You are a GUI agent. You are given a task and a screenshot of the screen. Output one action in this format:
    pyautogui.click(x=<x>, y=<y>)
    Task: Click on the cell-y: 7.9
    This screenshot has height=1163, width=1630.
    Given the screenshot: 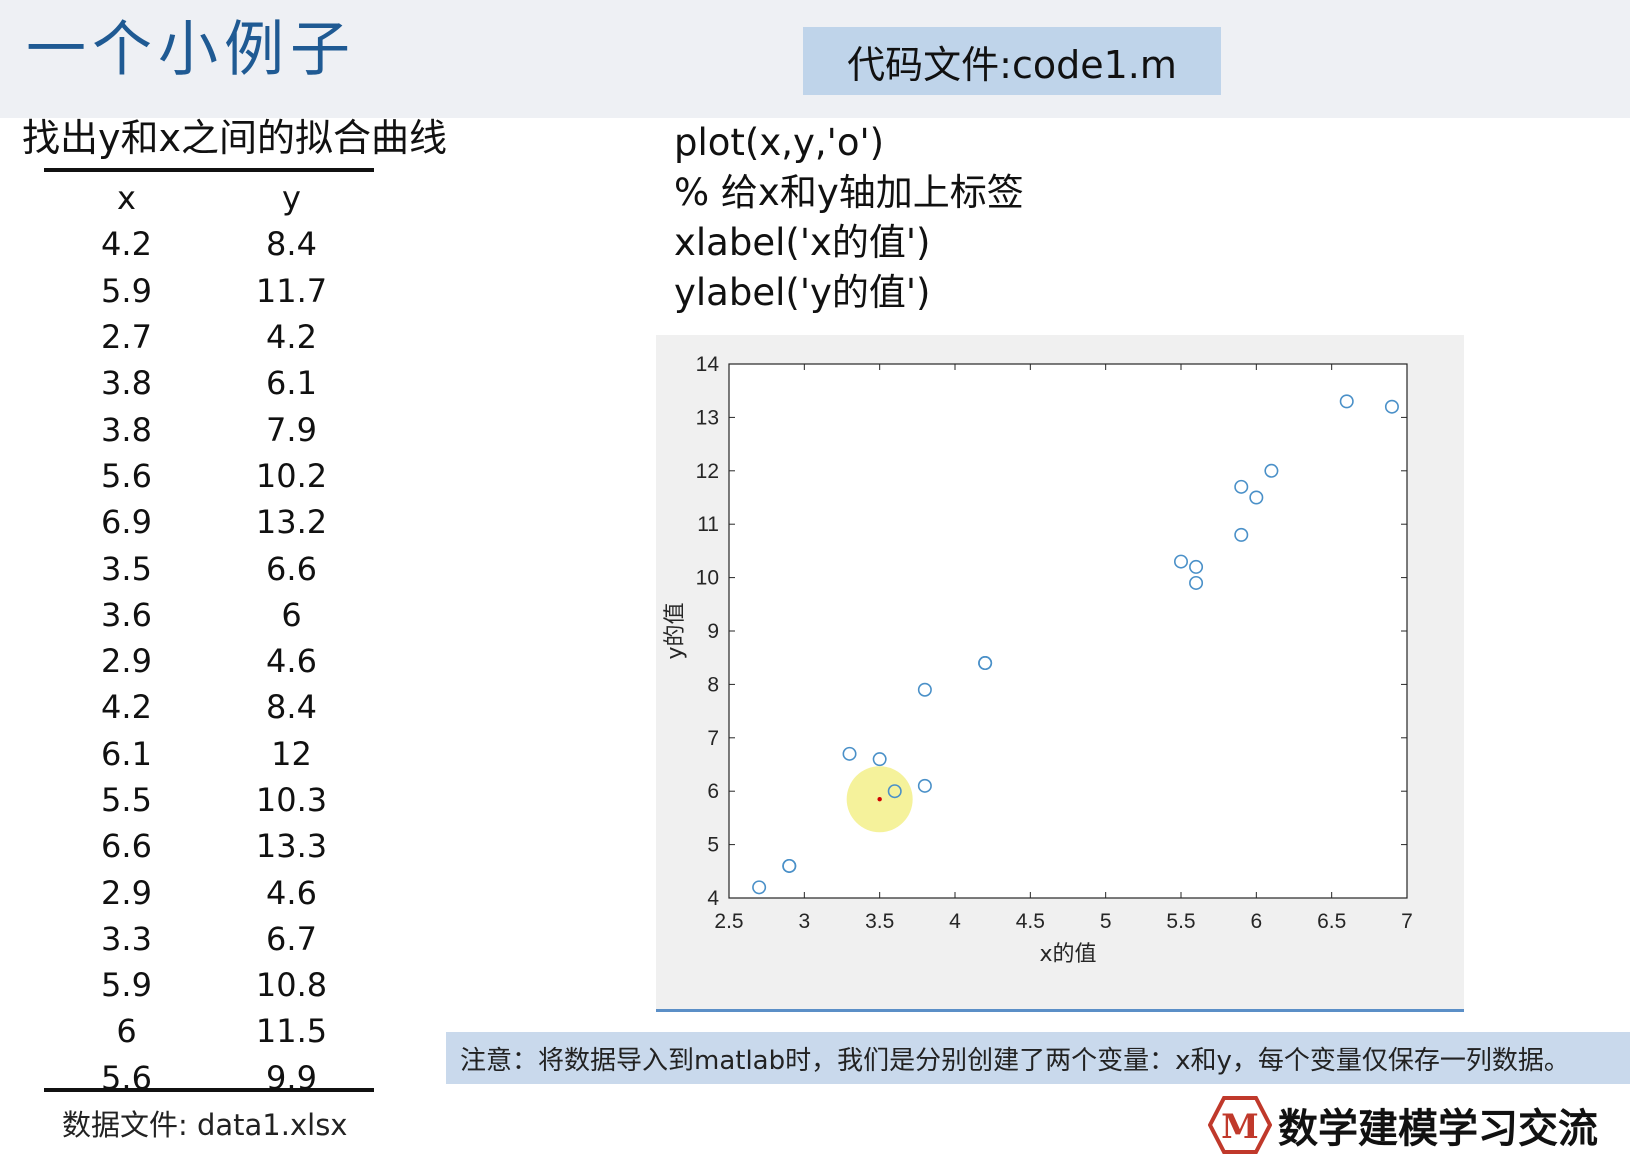 What is the action you would take?
    pyautogui.click(x=291, y=429)
    